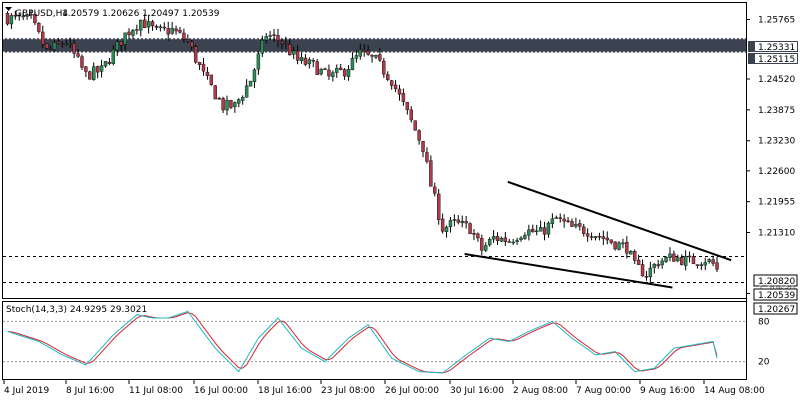  What do you see at coordinates (26, 391) in the screenshot?
I see `time-tick-label: 4 Jul 2019` at bounding box center [26, 391].